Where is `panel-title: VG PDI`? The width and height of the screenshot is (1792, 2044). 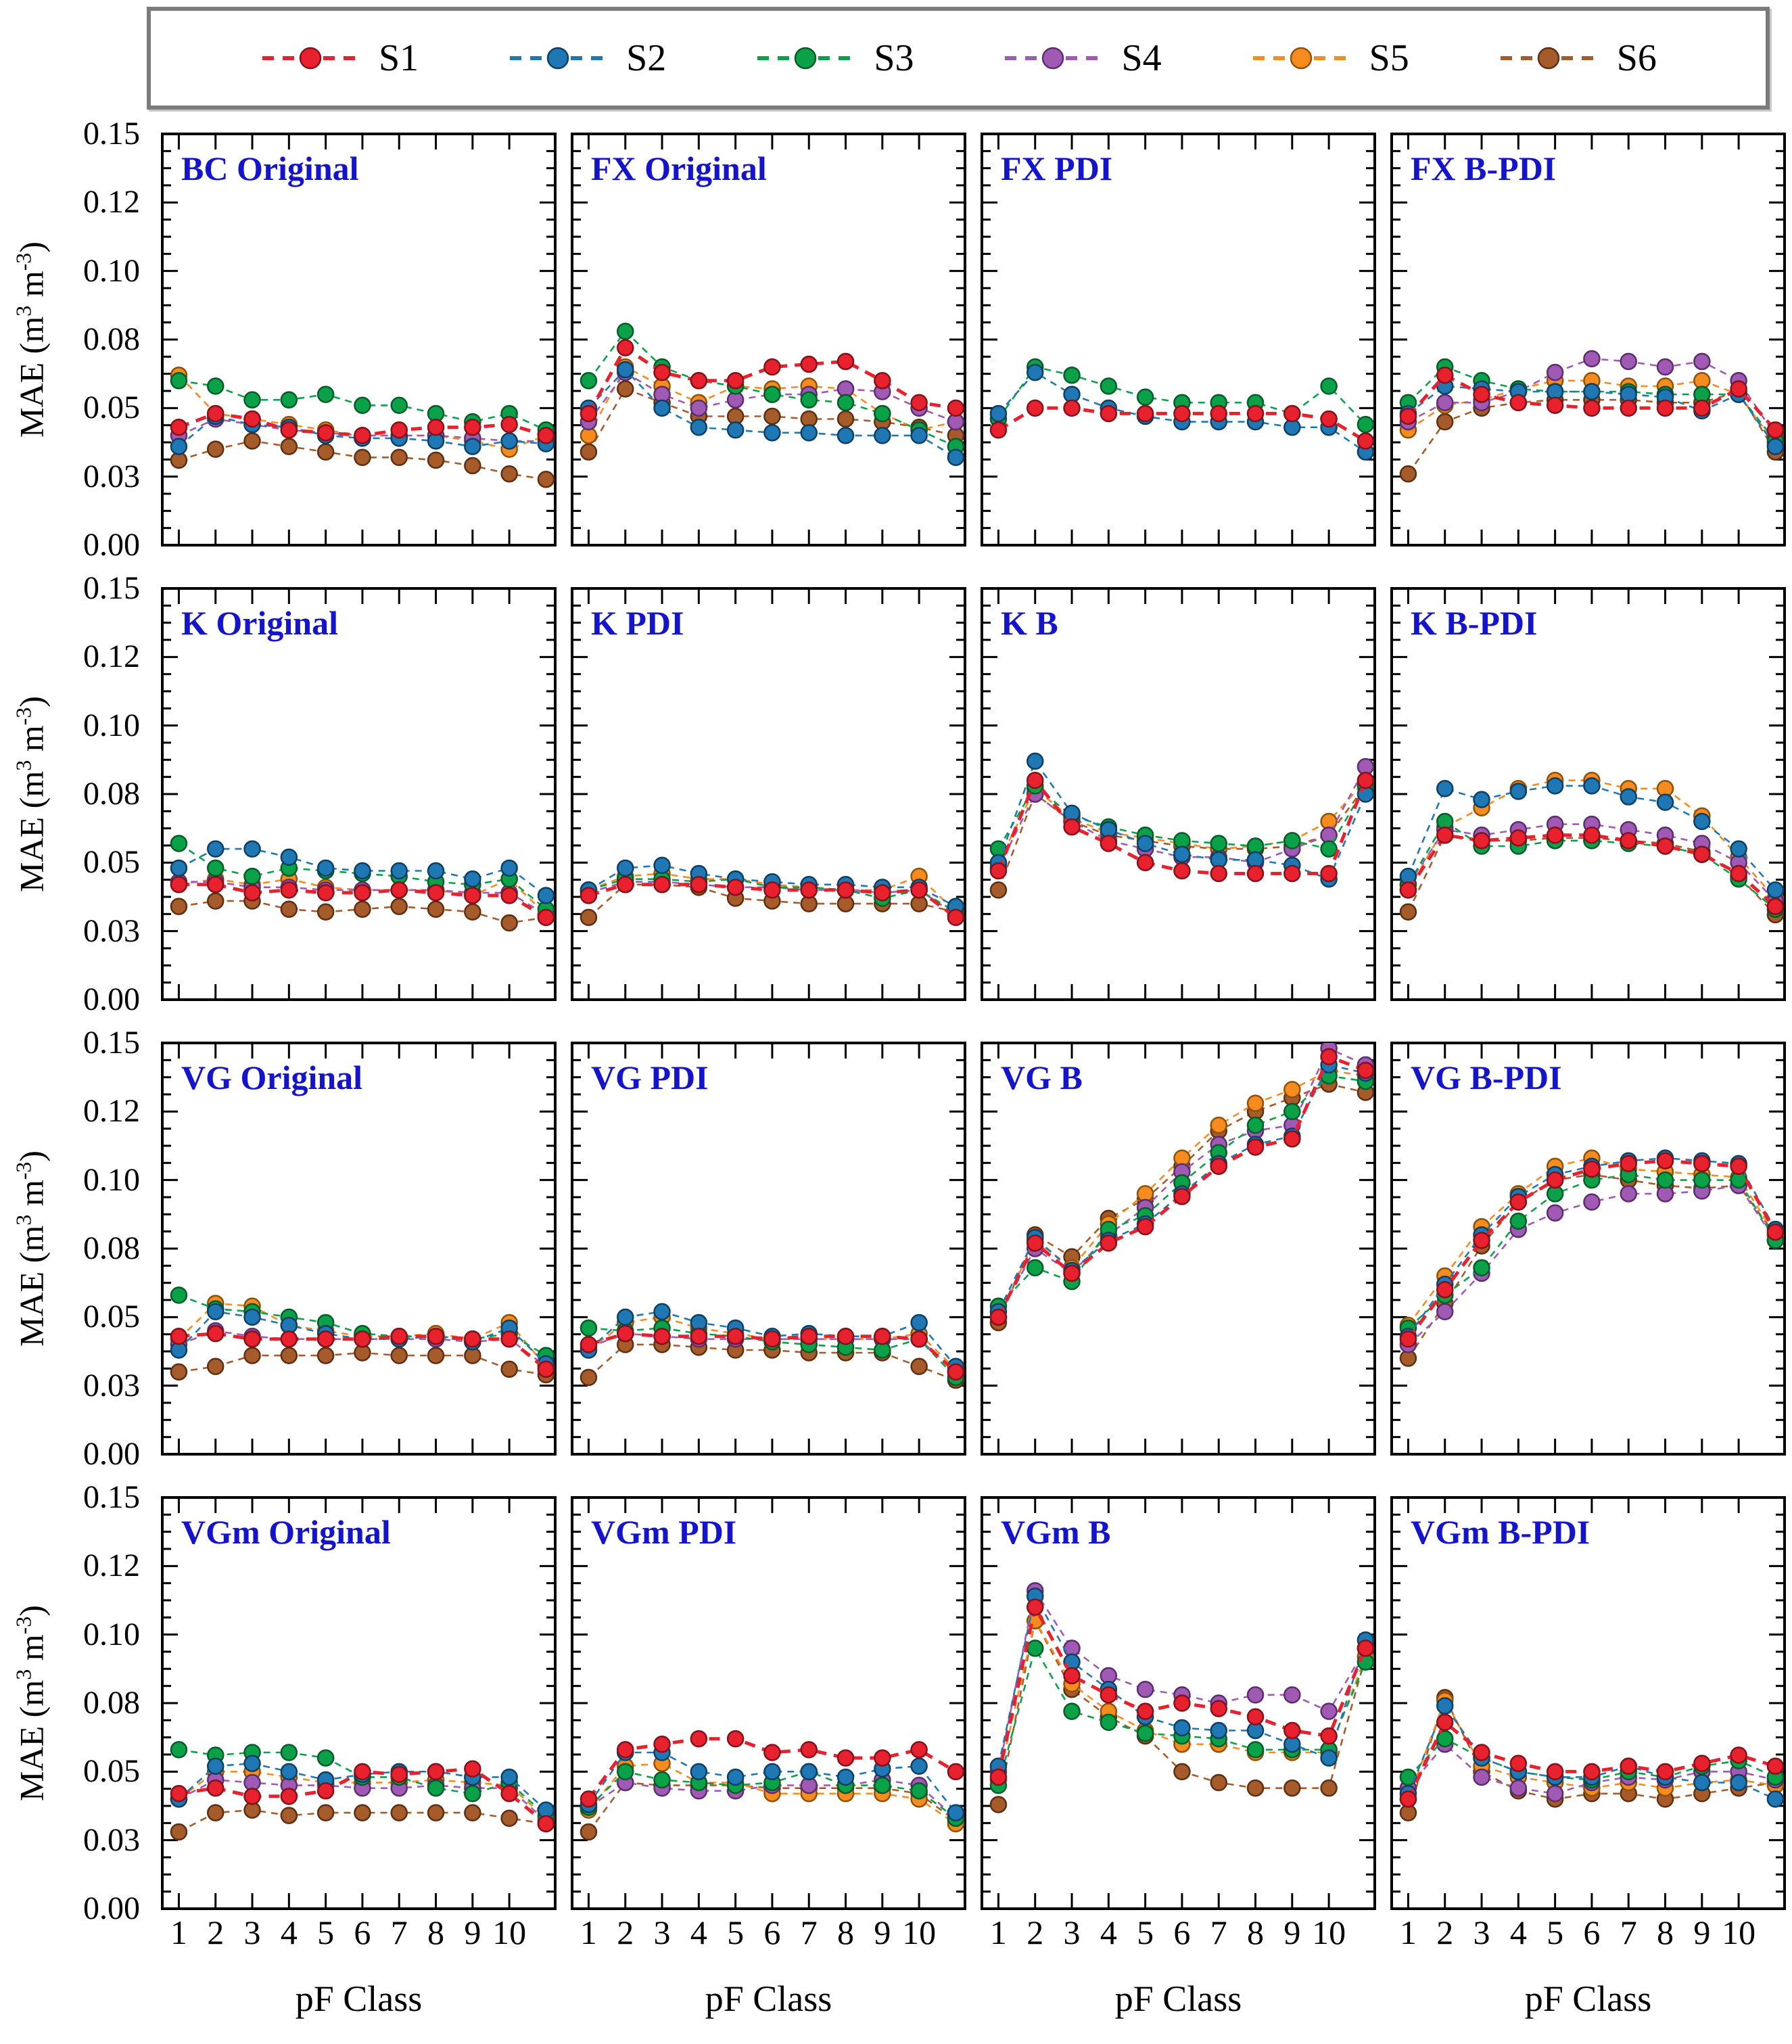 panel-title: VG PDI is located at coordinates (650, 1077).